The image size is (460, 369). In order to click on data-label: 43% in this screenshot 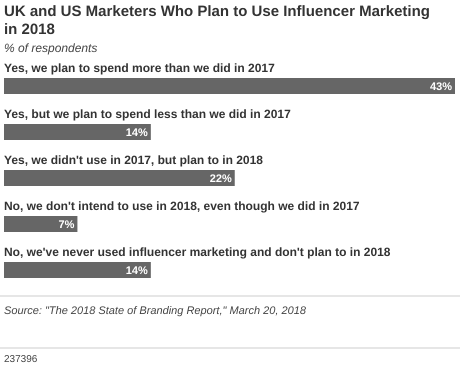, I will do `click(441, 87)`.